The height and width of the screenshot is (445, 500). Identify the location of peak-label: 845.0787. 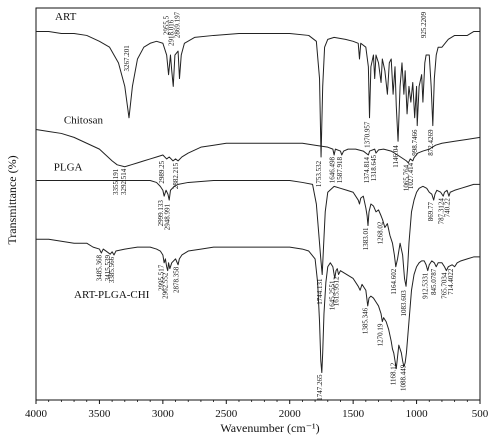
(434, 281).